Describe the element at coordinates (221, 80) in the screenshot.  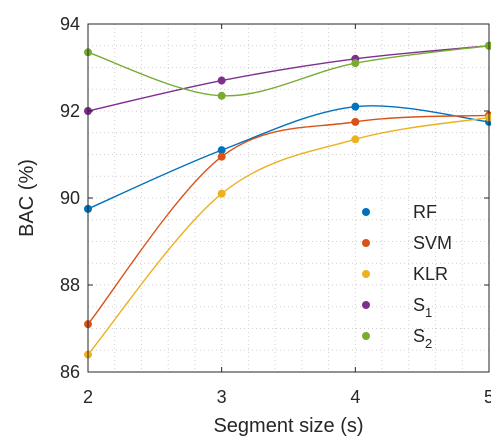
I see `data-point-s1` at that location.